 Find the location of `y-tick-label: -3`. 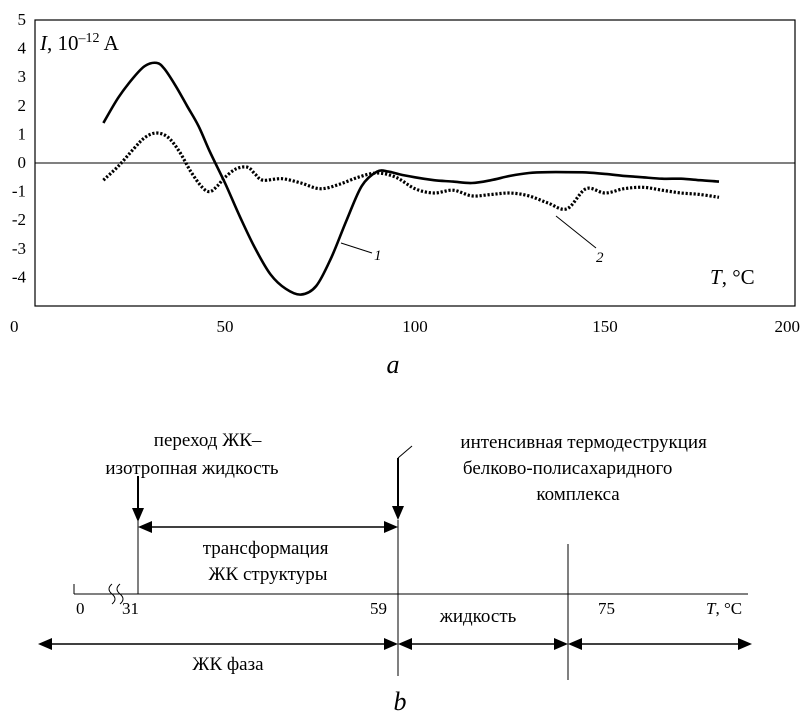

y-tick-label: -3 is located at coordinates (19, 248).